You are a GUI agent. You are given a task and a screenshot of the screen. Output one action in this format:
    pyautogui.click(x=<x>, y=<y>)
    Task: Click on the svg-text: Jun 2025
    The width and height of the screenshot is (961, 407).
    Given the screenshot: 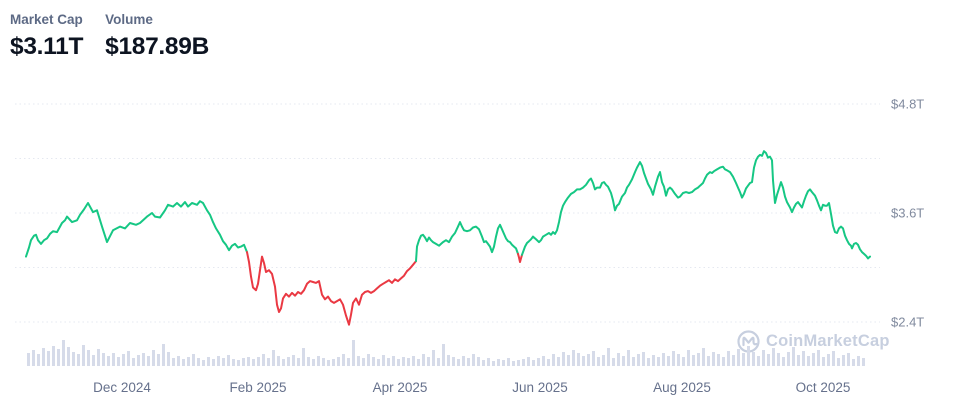 What is the action you would take?
    pyautogui.click(x=540, y=387)
    